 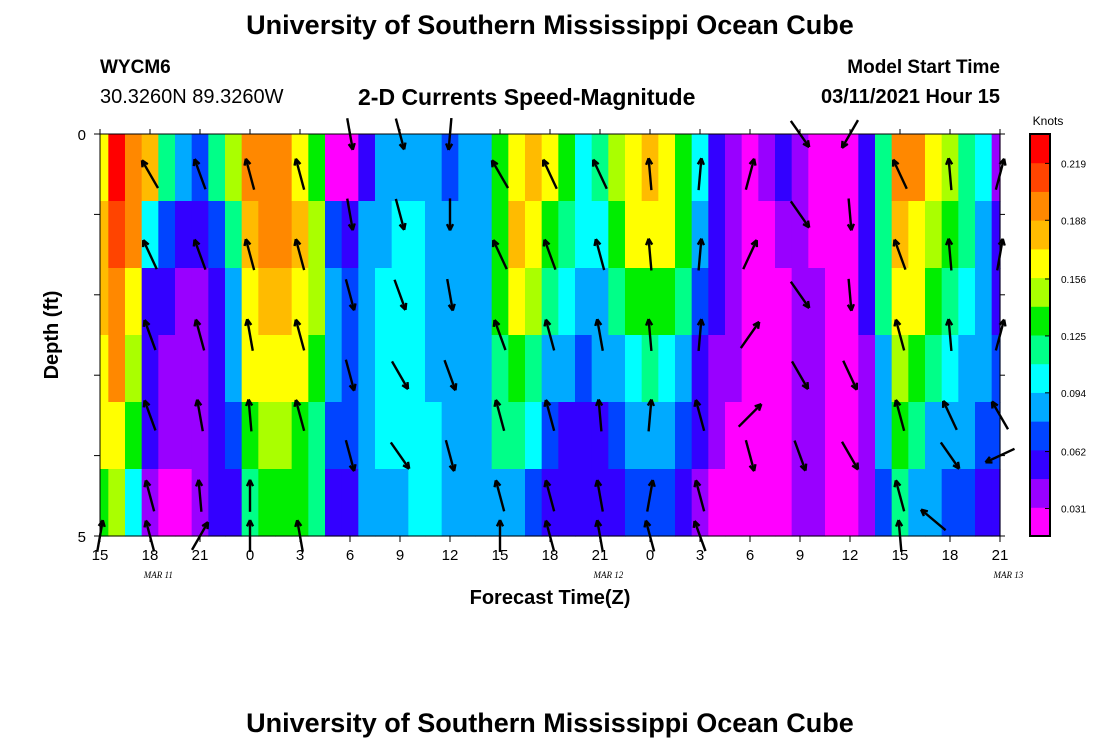 I want to click on x-tick-label: 6, so click(x=350, y=555).